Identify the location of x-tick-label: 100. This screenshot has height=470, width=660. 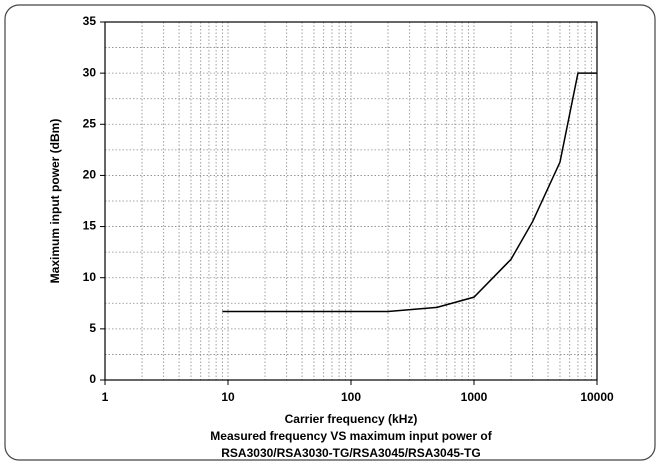
(351, 397).